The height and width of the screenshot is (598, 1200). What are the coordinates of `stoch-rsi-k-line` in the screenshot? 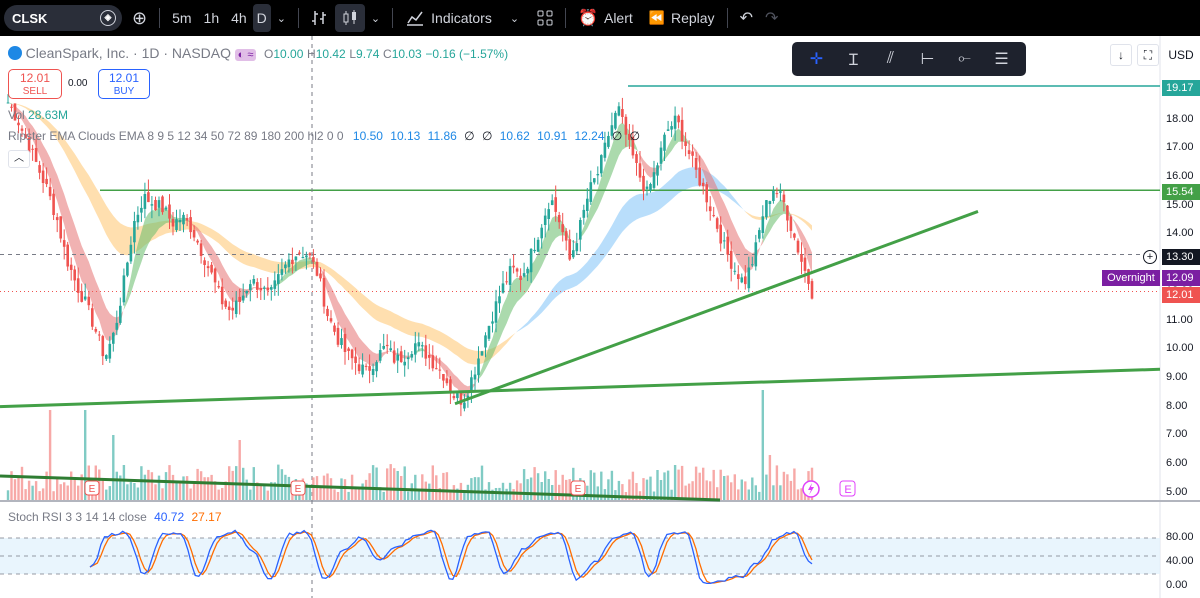 It's located at (451, 557).